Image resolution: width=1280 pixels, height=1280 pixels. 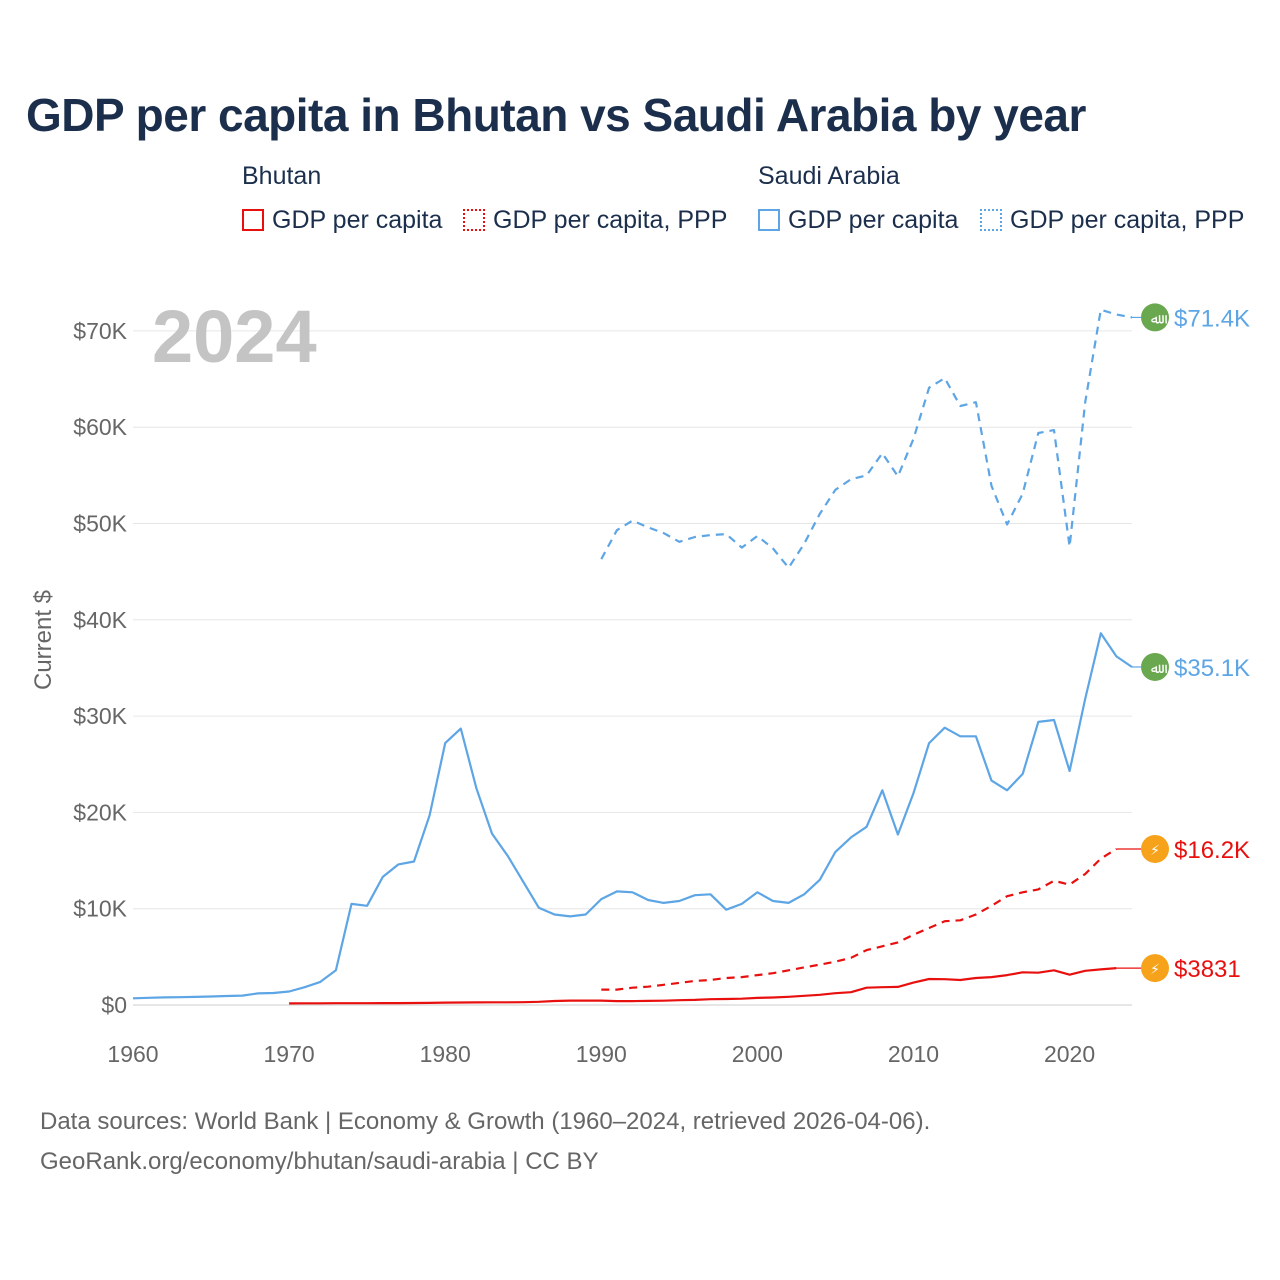 I want to click on y-tick-label: $70K, so click(x=100, y=331).